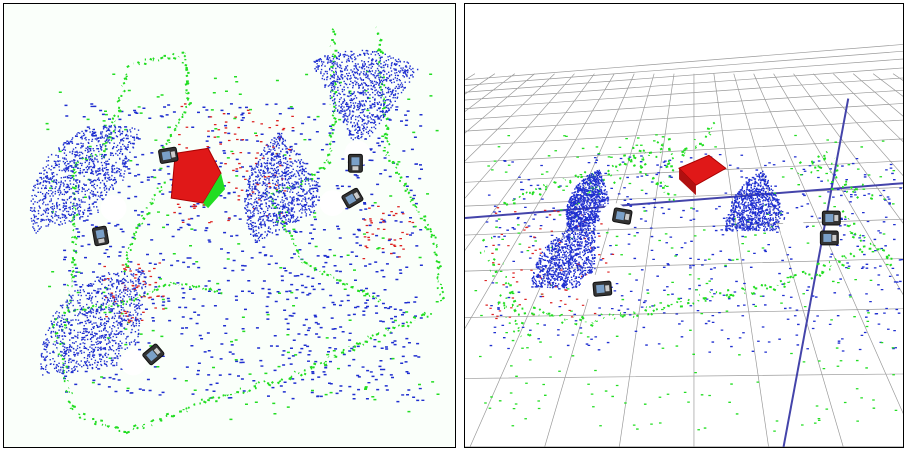 This screenshot has height=451, width=907. I want to click on robot-d, so click(829, 238).